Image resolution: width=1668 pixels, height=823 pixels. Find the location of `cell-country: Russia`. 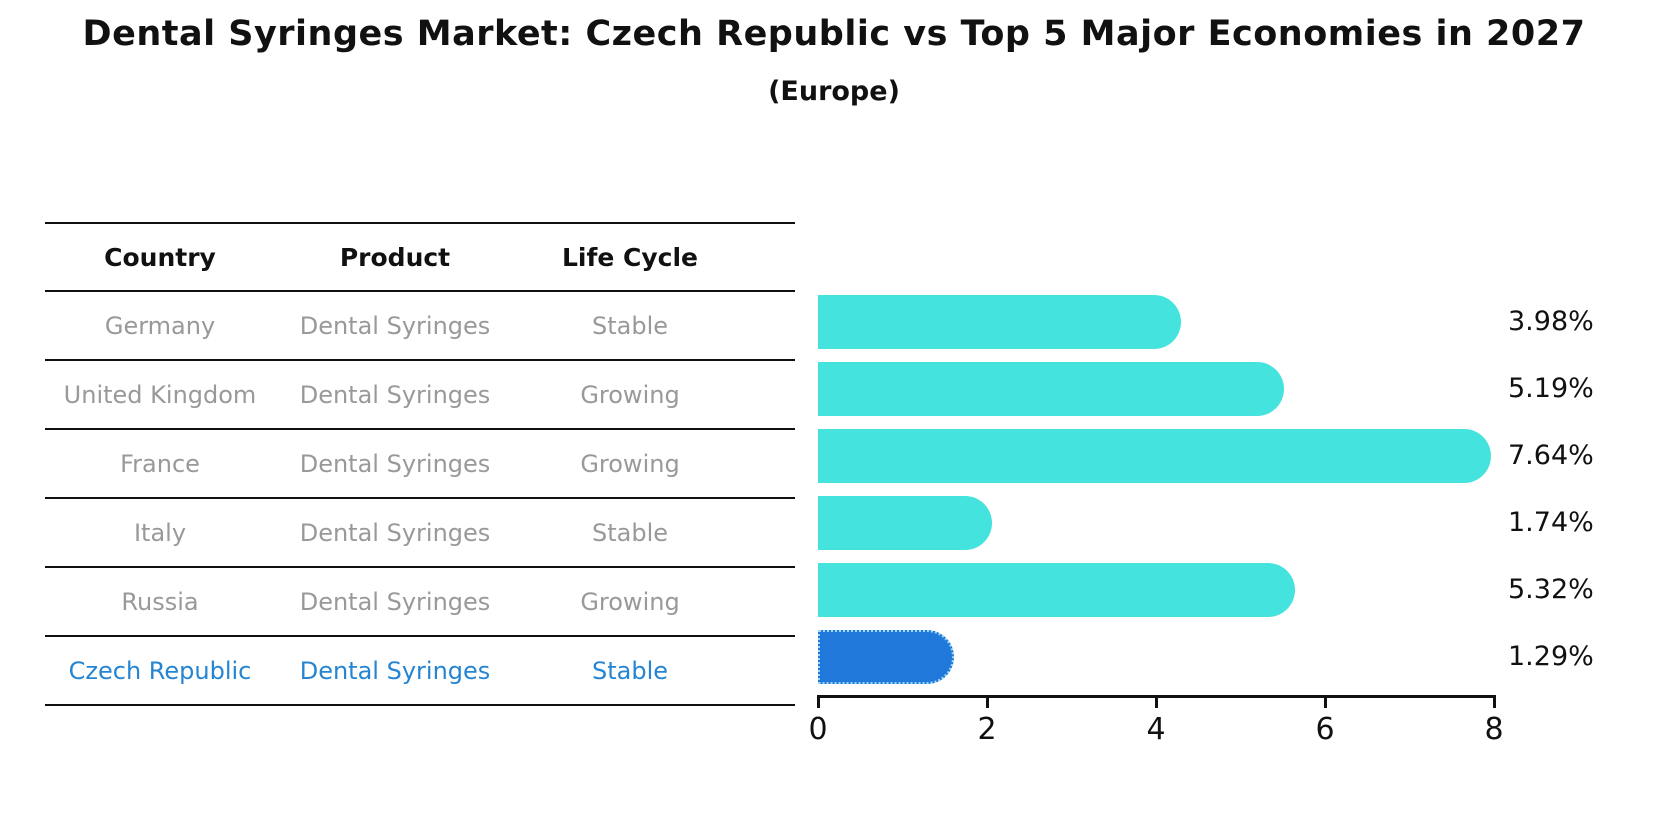

cell-country: Russia is located at coordinates (160, 601).